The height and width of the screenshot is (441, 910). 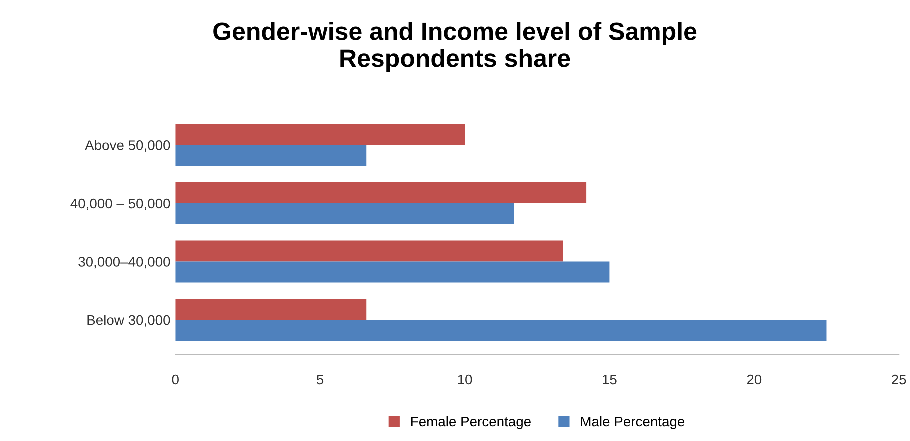 I want to click on x-tick-label: 20, so click(x=754, y=379).